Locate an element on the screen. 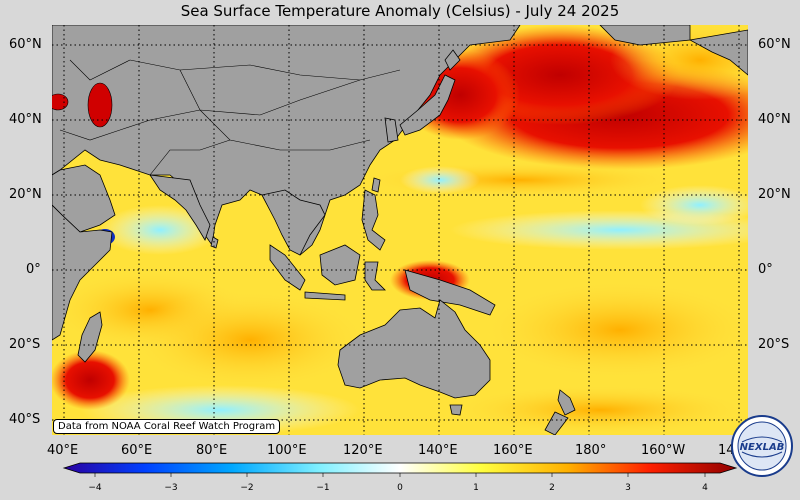  lat-label-left: 20°N is located at coordinates (25, 194).